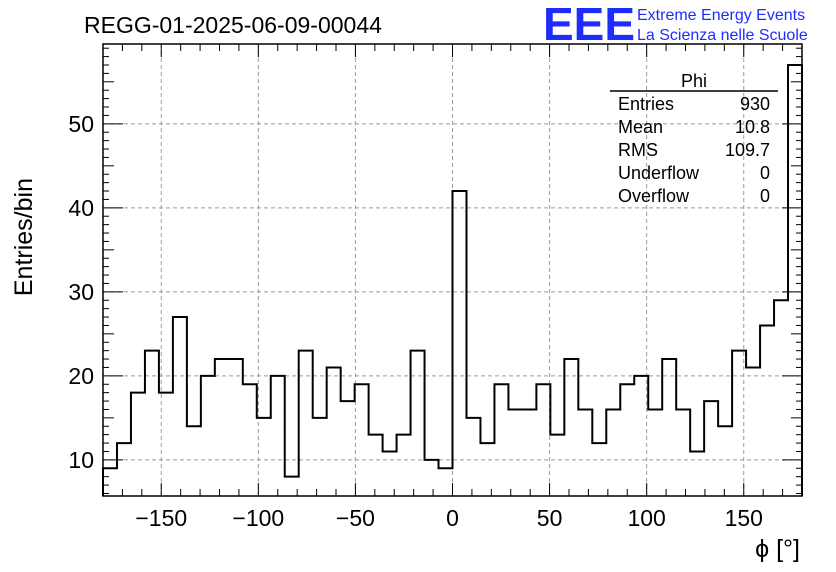 This screenshot has width=836, height=572. What do you see at coordinates (747, 150) in the screenshot?
I see `stats-value-rms: 109.7` at bounding box center [747, 150].